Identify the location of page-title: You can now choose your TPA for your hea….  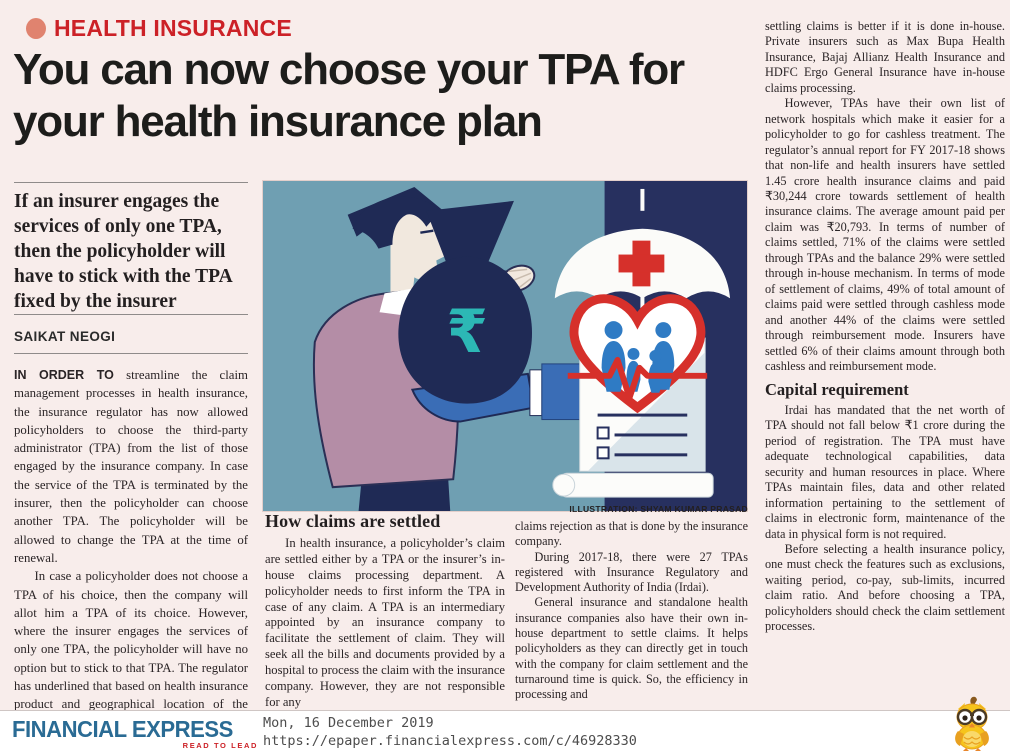
(349, 95).